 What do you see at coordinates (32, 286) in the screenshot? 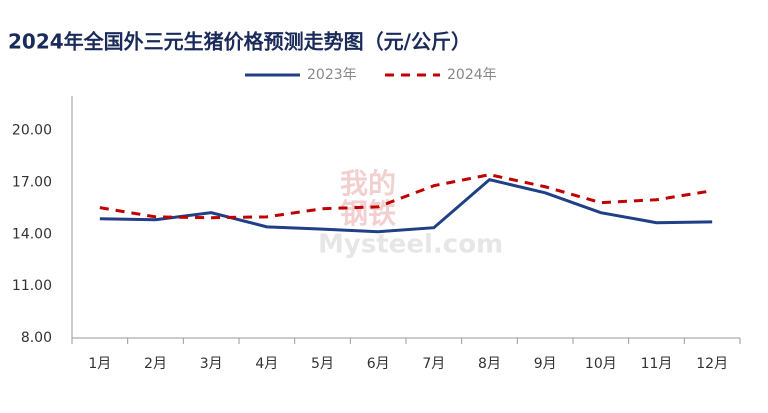
I see `y-tick-label: 11.00` at bounding box center [32, 286].